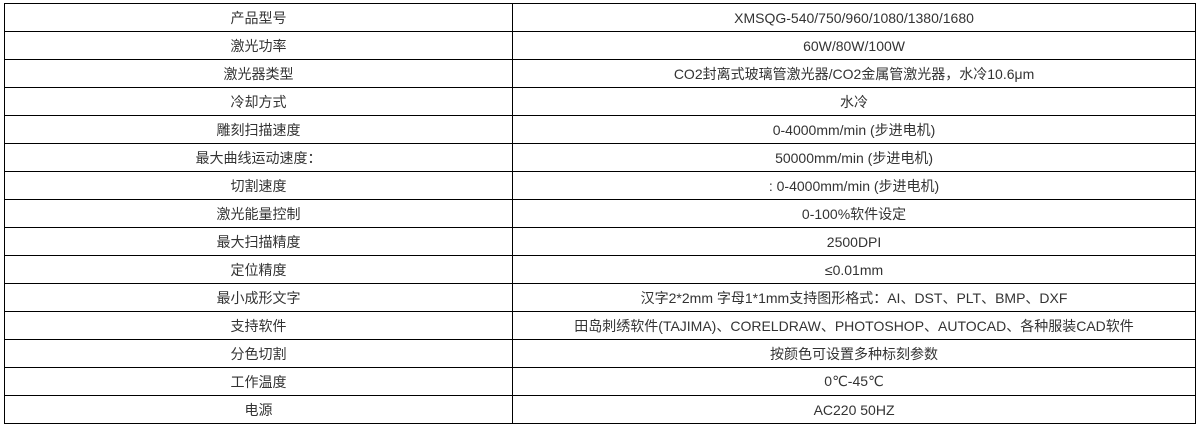 The height and width of the screenshot is (426, 1200). I want to click on spec-label-cell: 电源, so click(258, 409).